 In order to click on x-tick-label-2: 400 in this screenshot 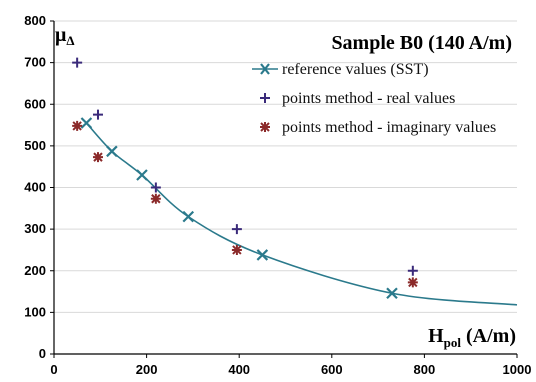, I will do `click(239, 369)`.